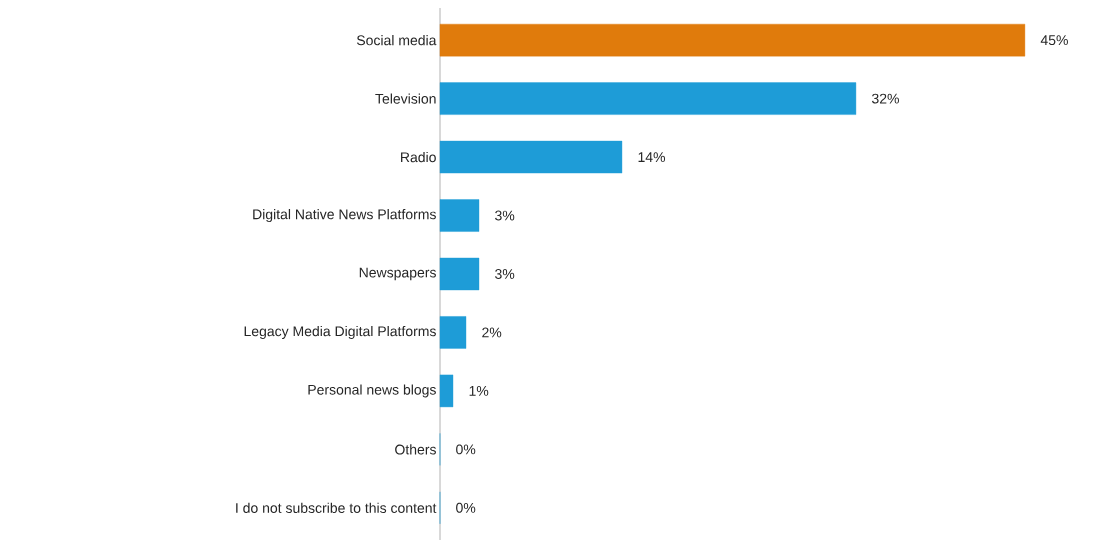 The height and width of the screenshot is (548, 1100). Describe the element at coordinates (397, 274) in the screenshot. I see `y-tick-label: Newspapers` at that location.